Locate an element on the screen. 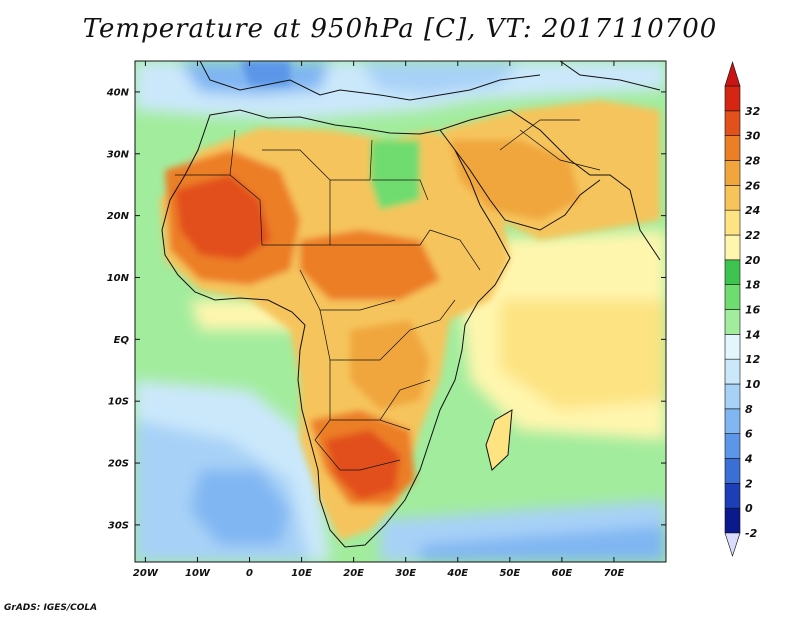 The image size is (800, 618). lat-tick-label: 10N is located at coordinates (118, 278).